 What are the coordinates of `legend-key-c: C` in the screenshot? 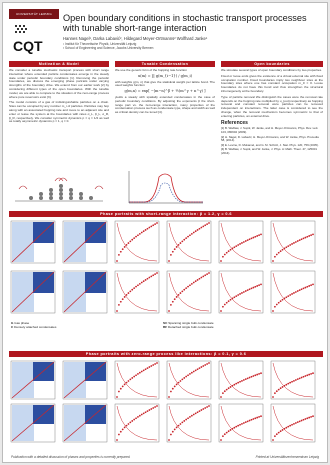 It's located at (12, 327).